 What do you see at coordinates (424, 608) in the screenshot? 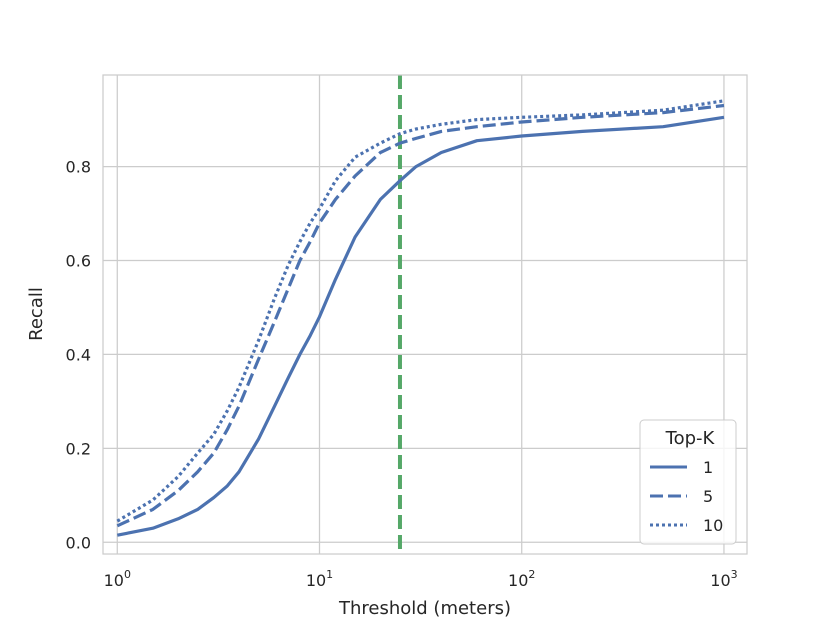
I see `x-axis-label: Threshold (meters)` at bounding box center [424, 608].